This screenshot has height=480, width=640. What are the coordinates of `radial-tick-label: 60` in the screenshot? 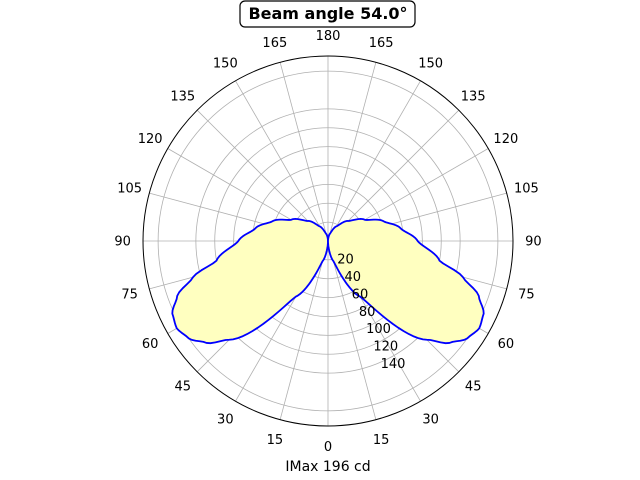 It's located at (360, 294).